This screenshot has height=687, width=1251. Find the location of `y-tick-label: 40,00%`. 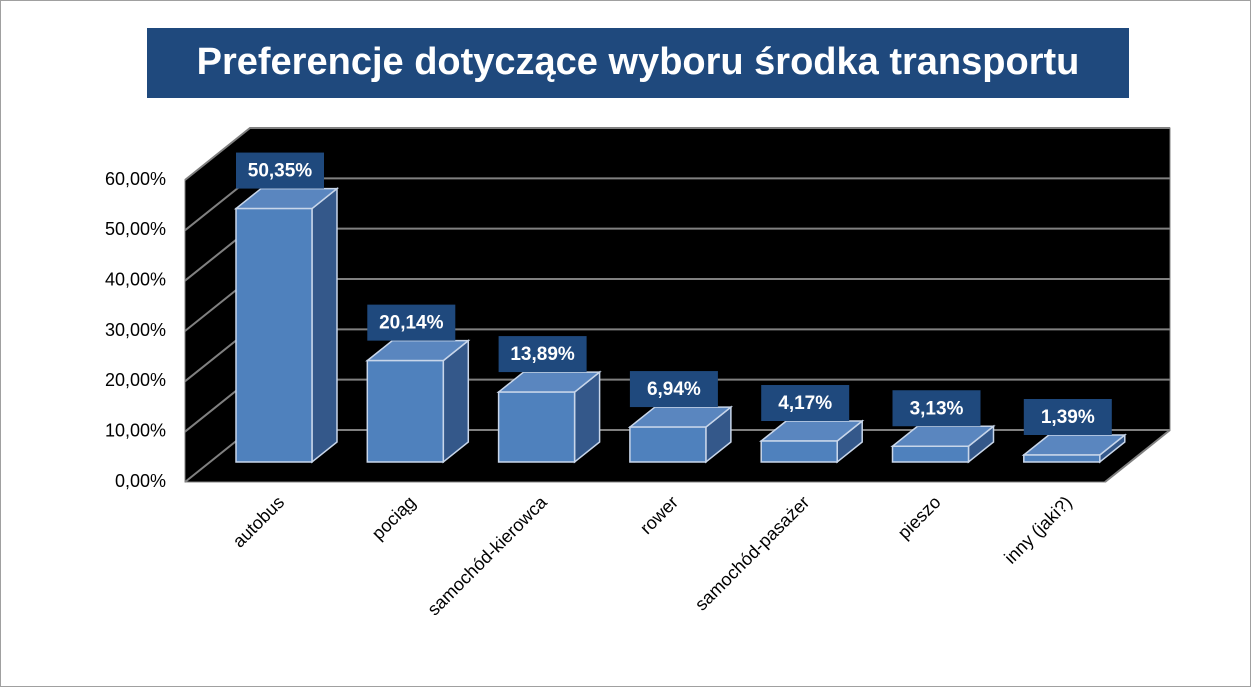

y-tick-label: 40,00% is located at coordinates (135, 279).